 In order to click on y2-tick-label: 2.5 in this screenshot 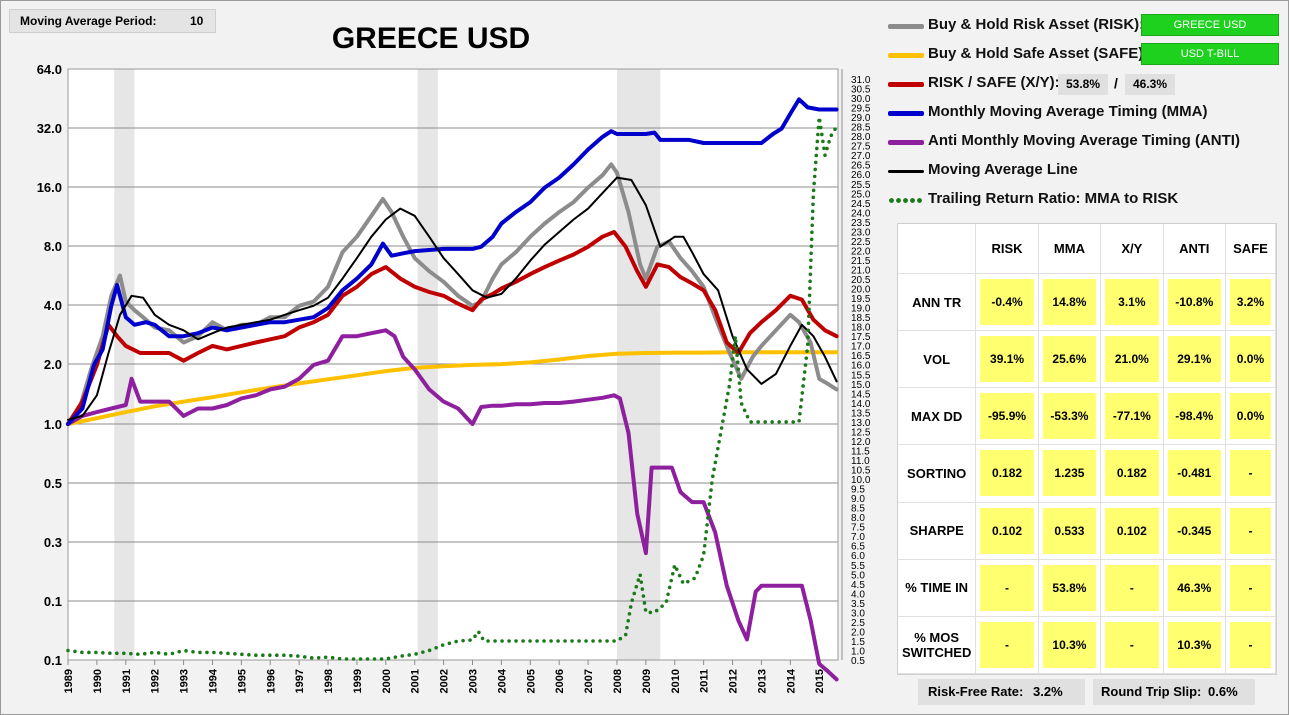, I will do `click(858, 623)`.